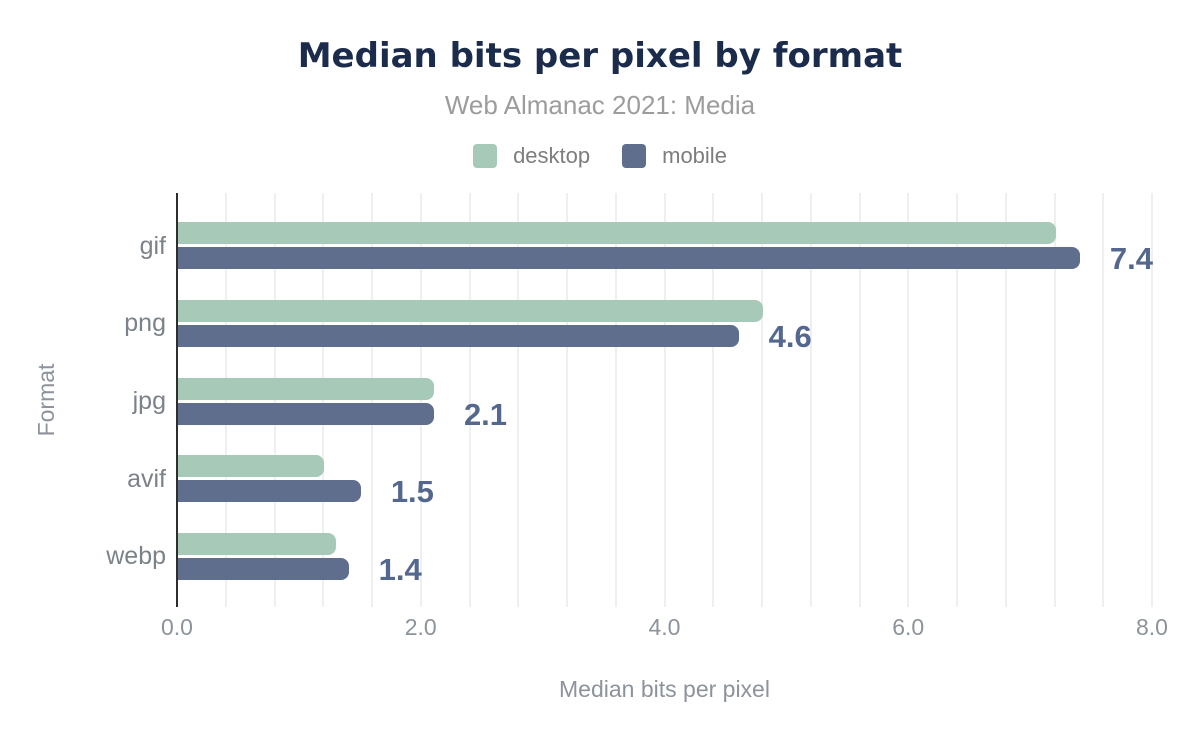  I want to click on bar-mobile-webp, so click(263, 568).